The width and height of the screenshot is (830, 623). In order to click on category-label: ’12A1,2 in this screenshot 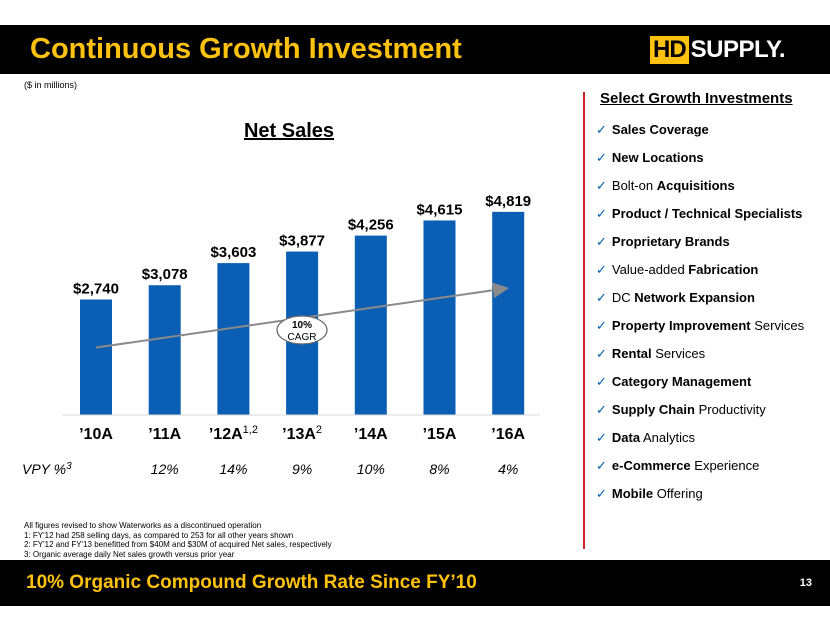, I will do `click(233, 433)`.